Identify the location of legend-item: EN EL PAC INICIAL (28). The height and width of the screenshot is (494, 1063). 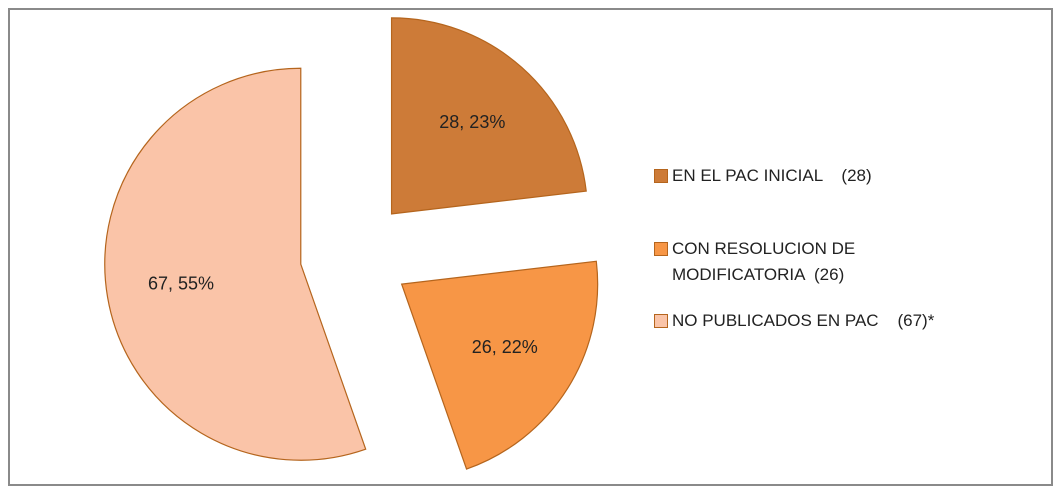
(800, 176).